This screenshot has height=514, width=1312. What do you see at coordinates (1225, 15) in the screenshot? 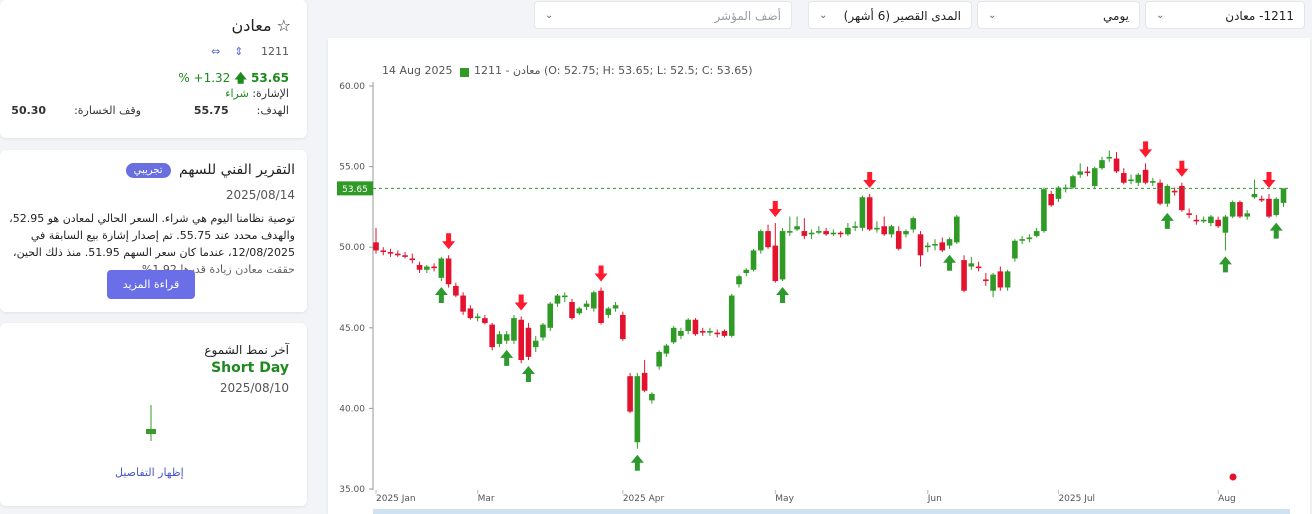
I see `symbol-select: 1211- معادن ⌄` at bounding box center [1225, 15].